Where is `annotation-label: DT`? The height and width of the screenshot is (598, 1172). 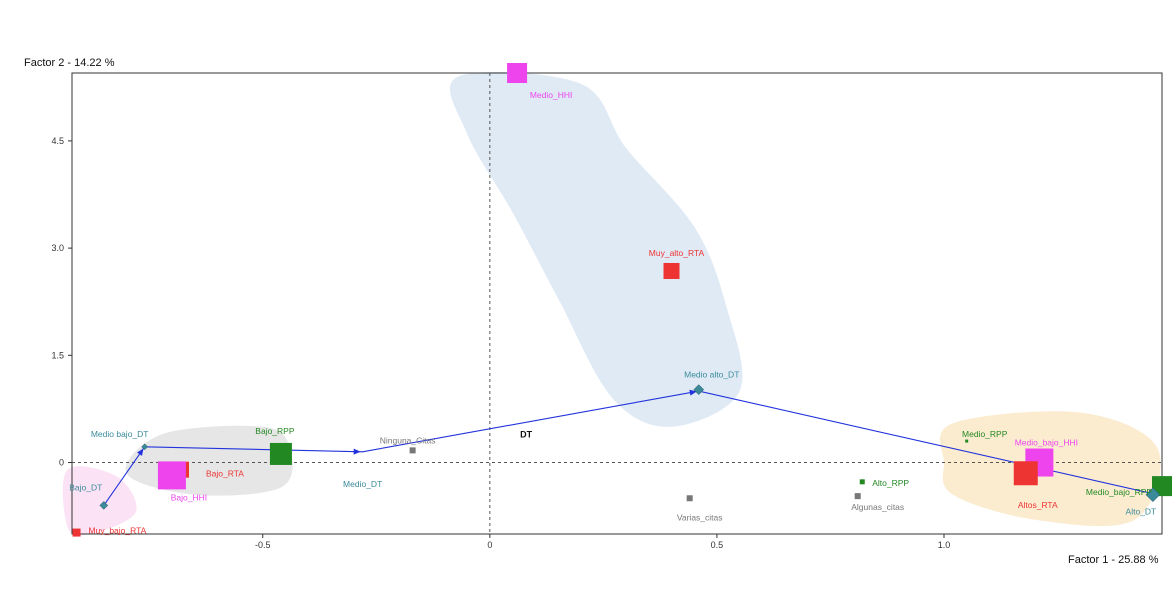 annotation-label: DT is located at coordinates (526, 435).